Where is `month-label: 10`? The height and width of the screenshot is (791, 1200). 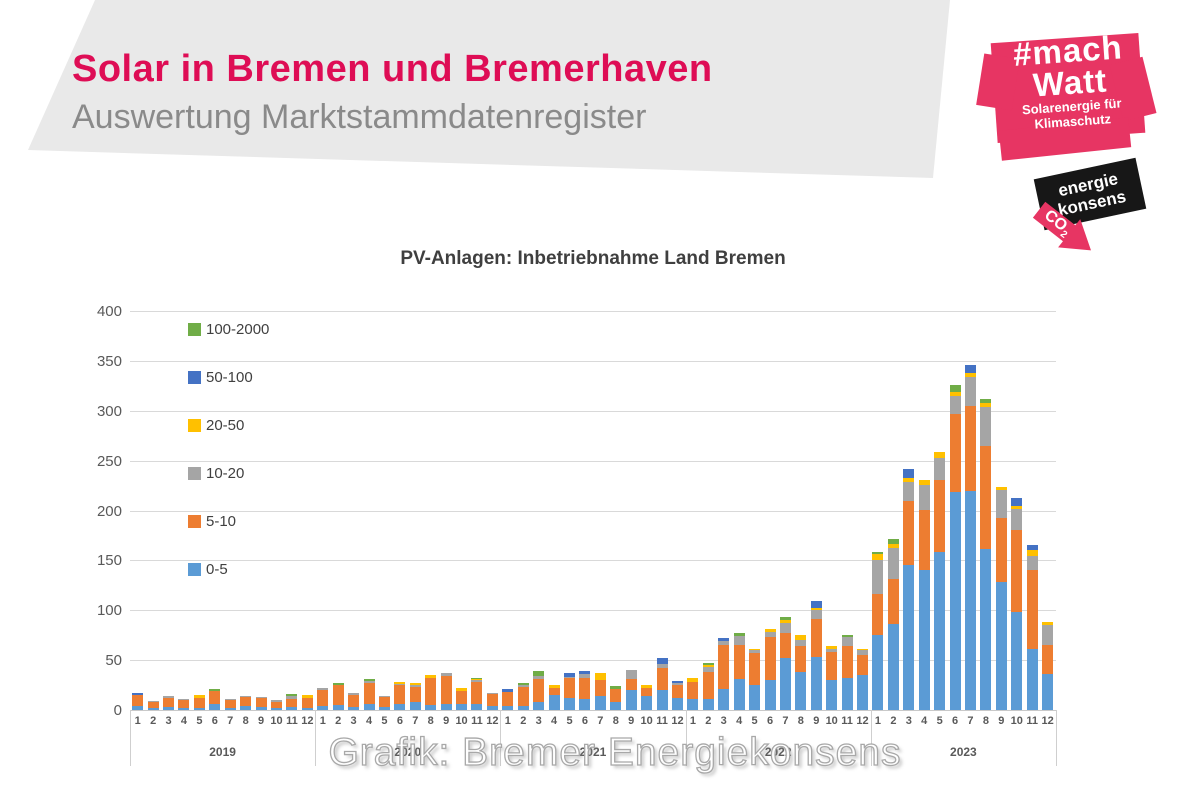 month-label: 10 is located at coordinates (276, 721).